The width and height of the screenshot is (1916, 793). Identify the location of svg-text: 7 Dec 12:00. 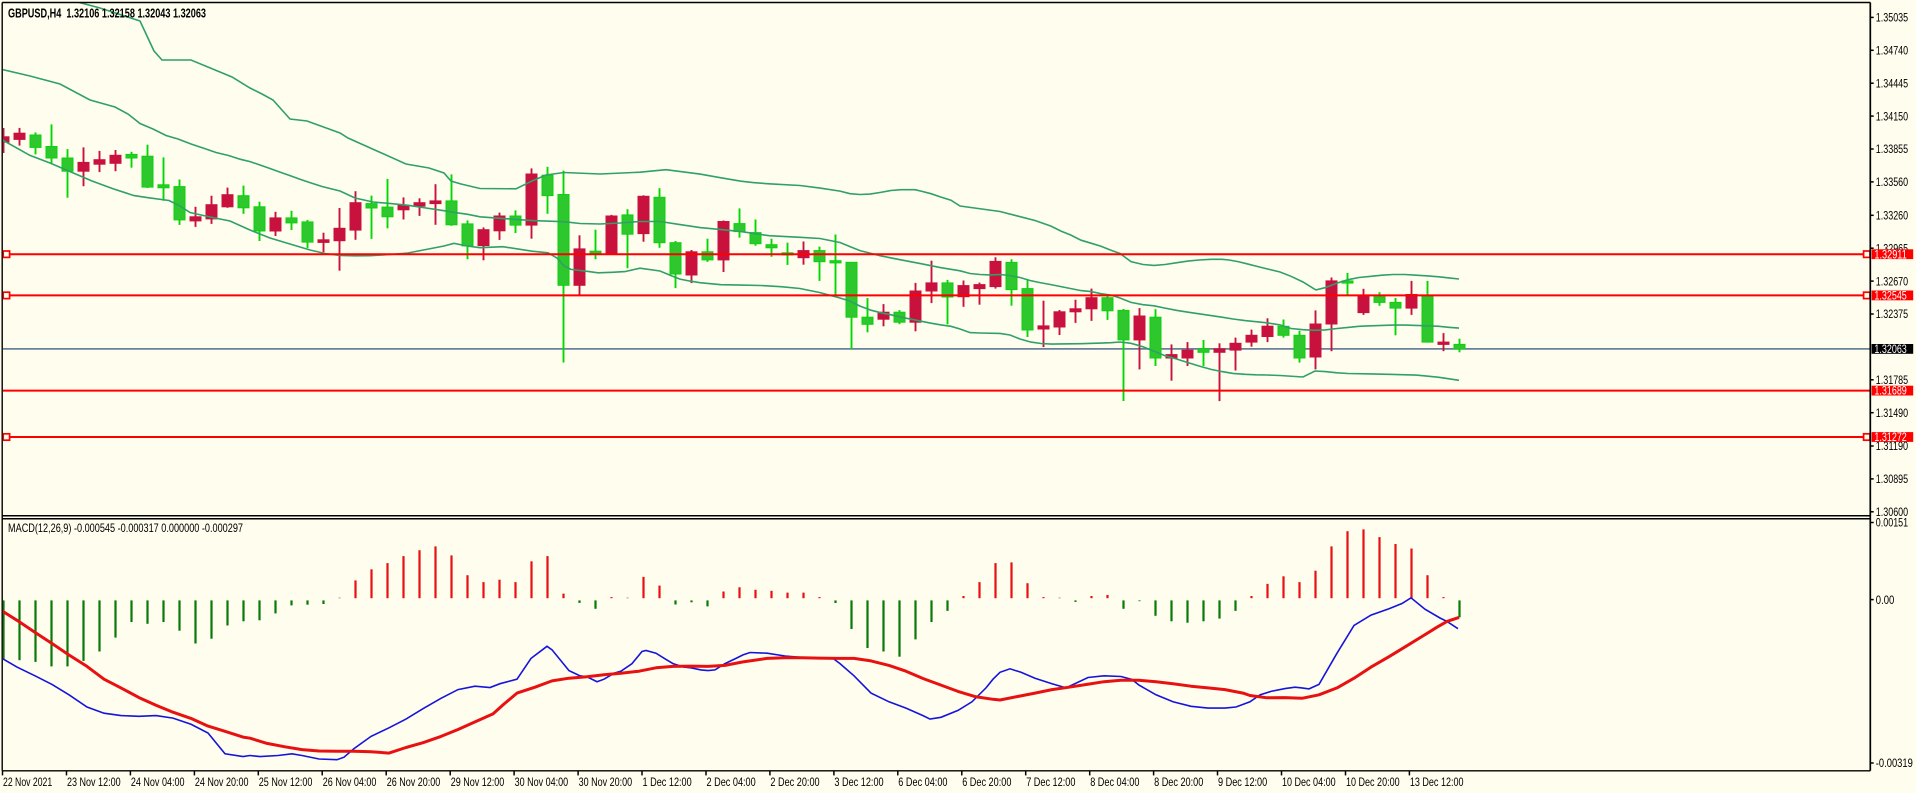
(1050, 782).